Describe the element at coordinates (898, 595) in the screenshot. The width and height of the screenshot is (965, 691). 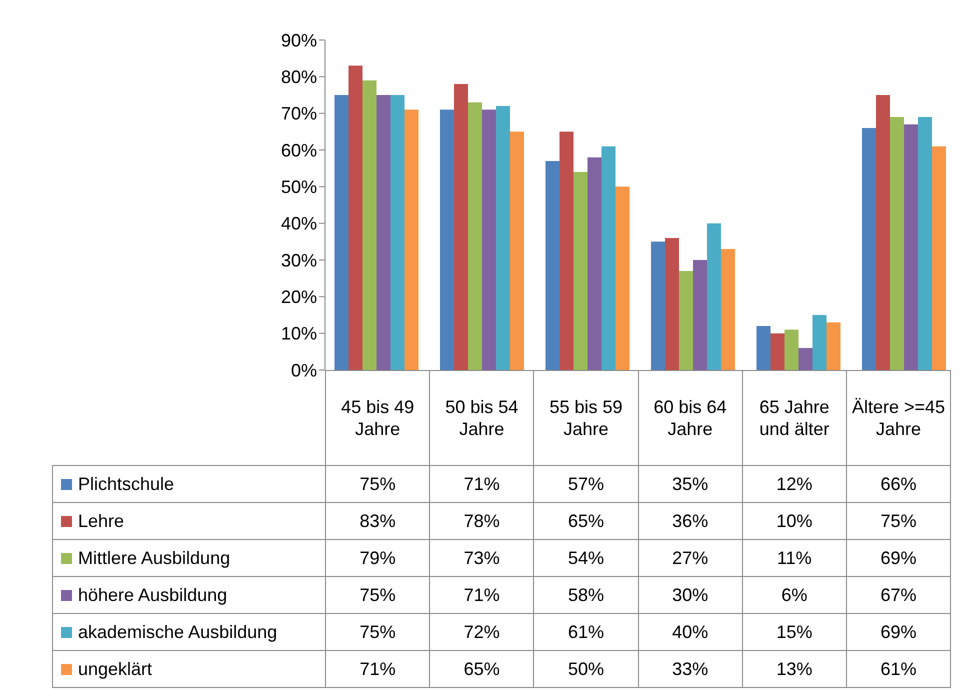
I see `data-label: 67%` at that location.